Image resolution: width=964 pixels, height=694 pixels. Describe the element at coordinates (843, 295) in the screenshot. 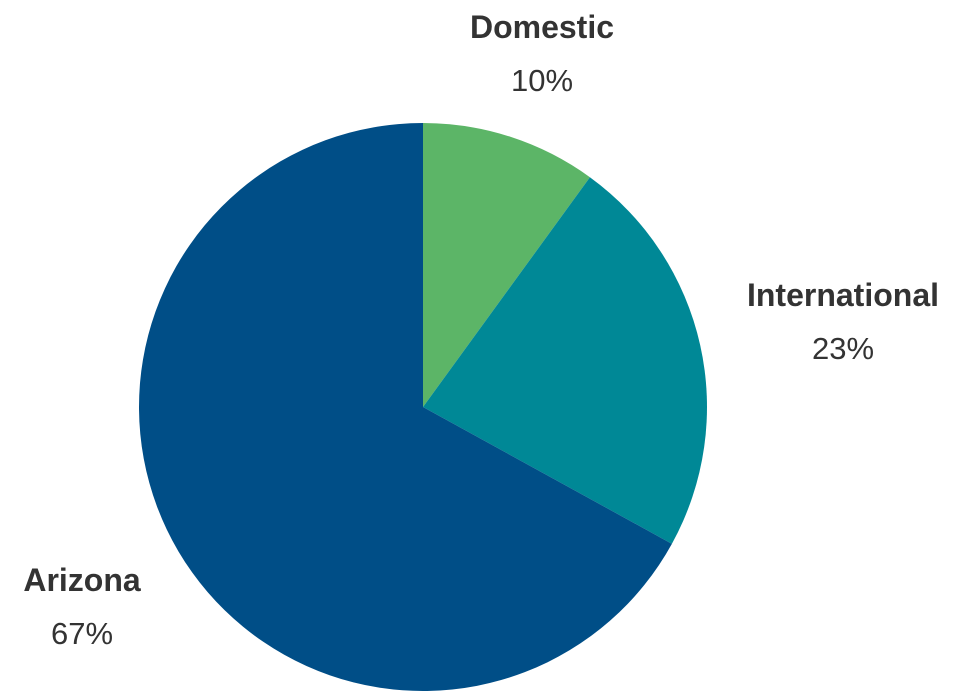

I see `label-international-name: International` at that location.